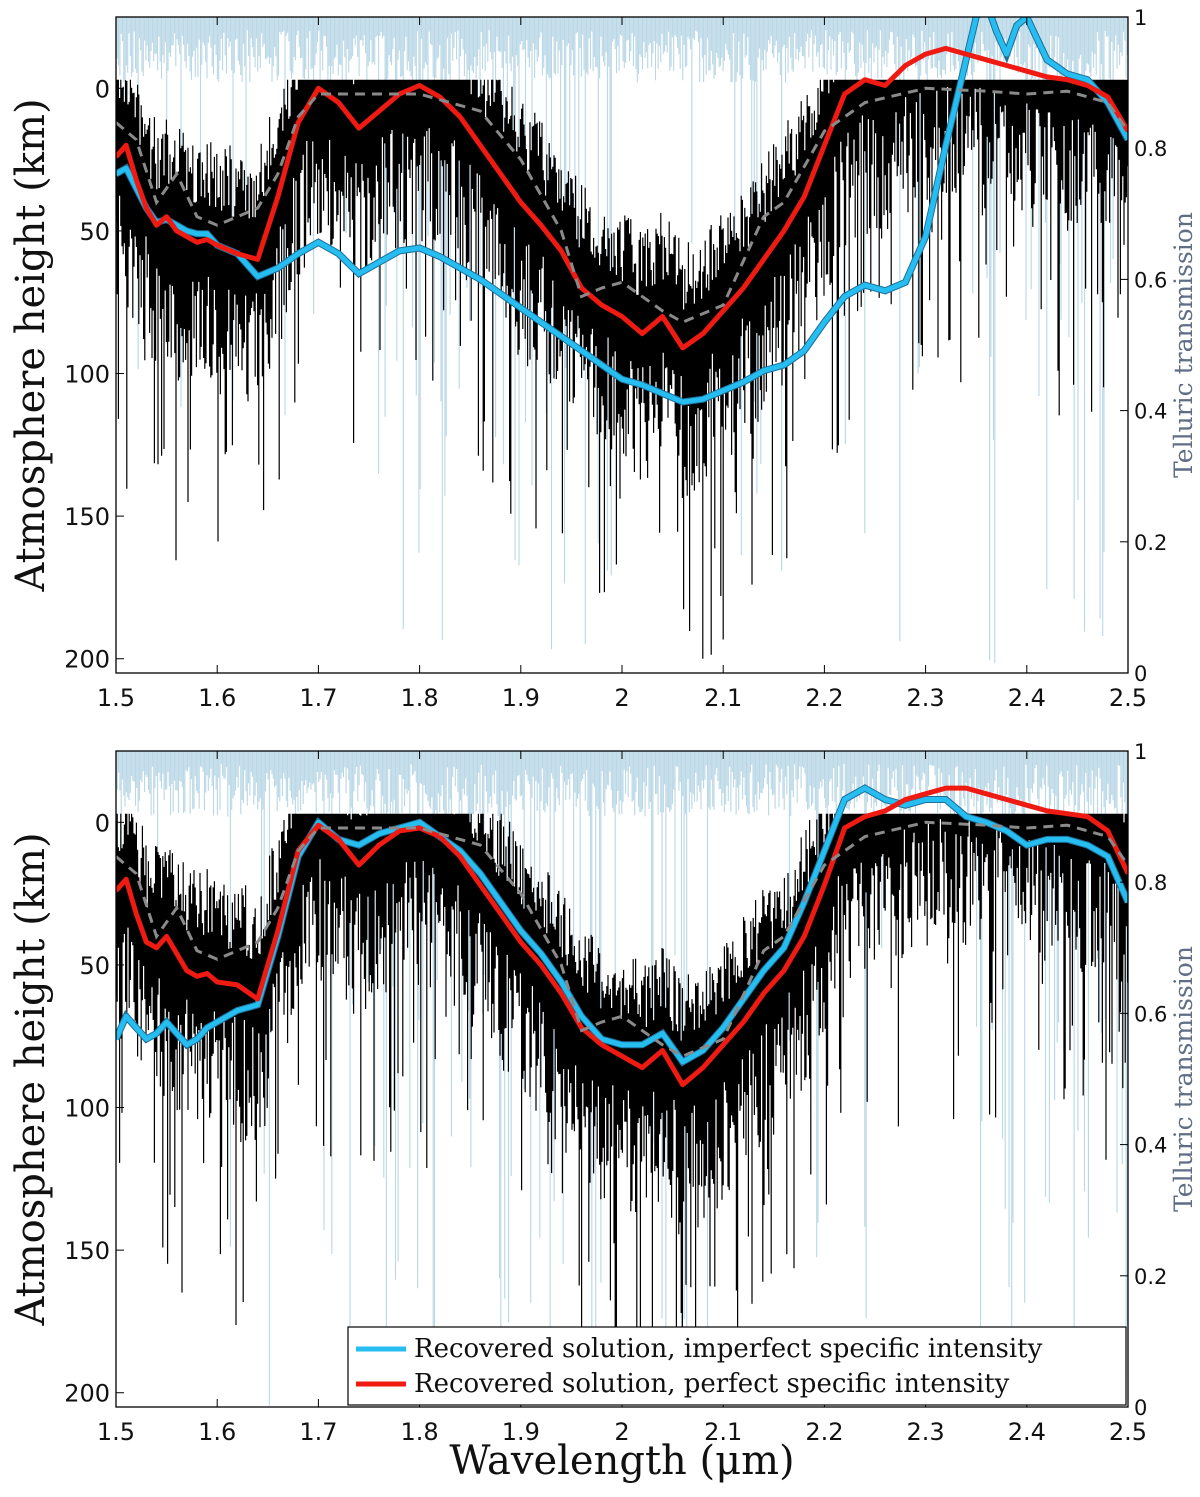  I want to click on legend-box, so click(737, 1366).